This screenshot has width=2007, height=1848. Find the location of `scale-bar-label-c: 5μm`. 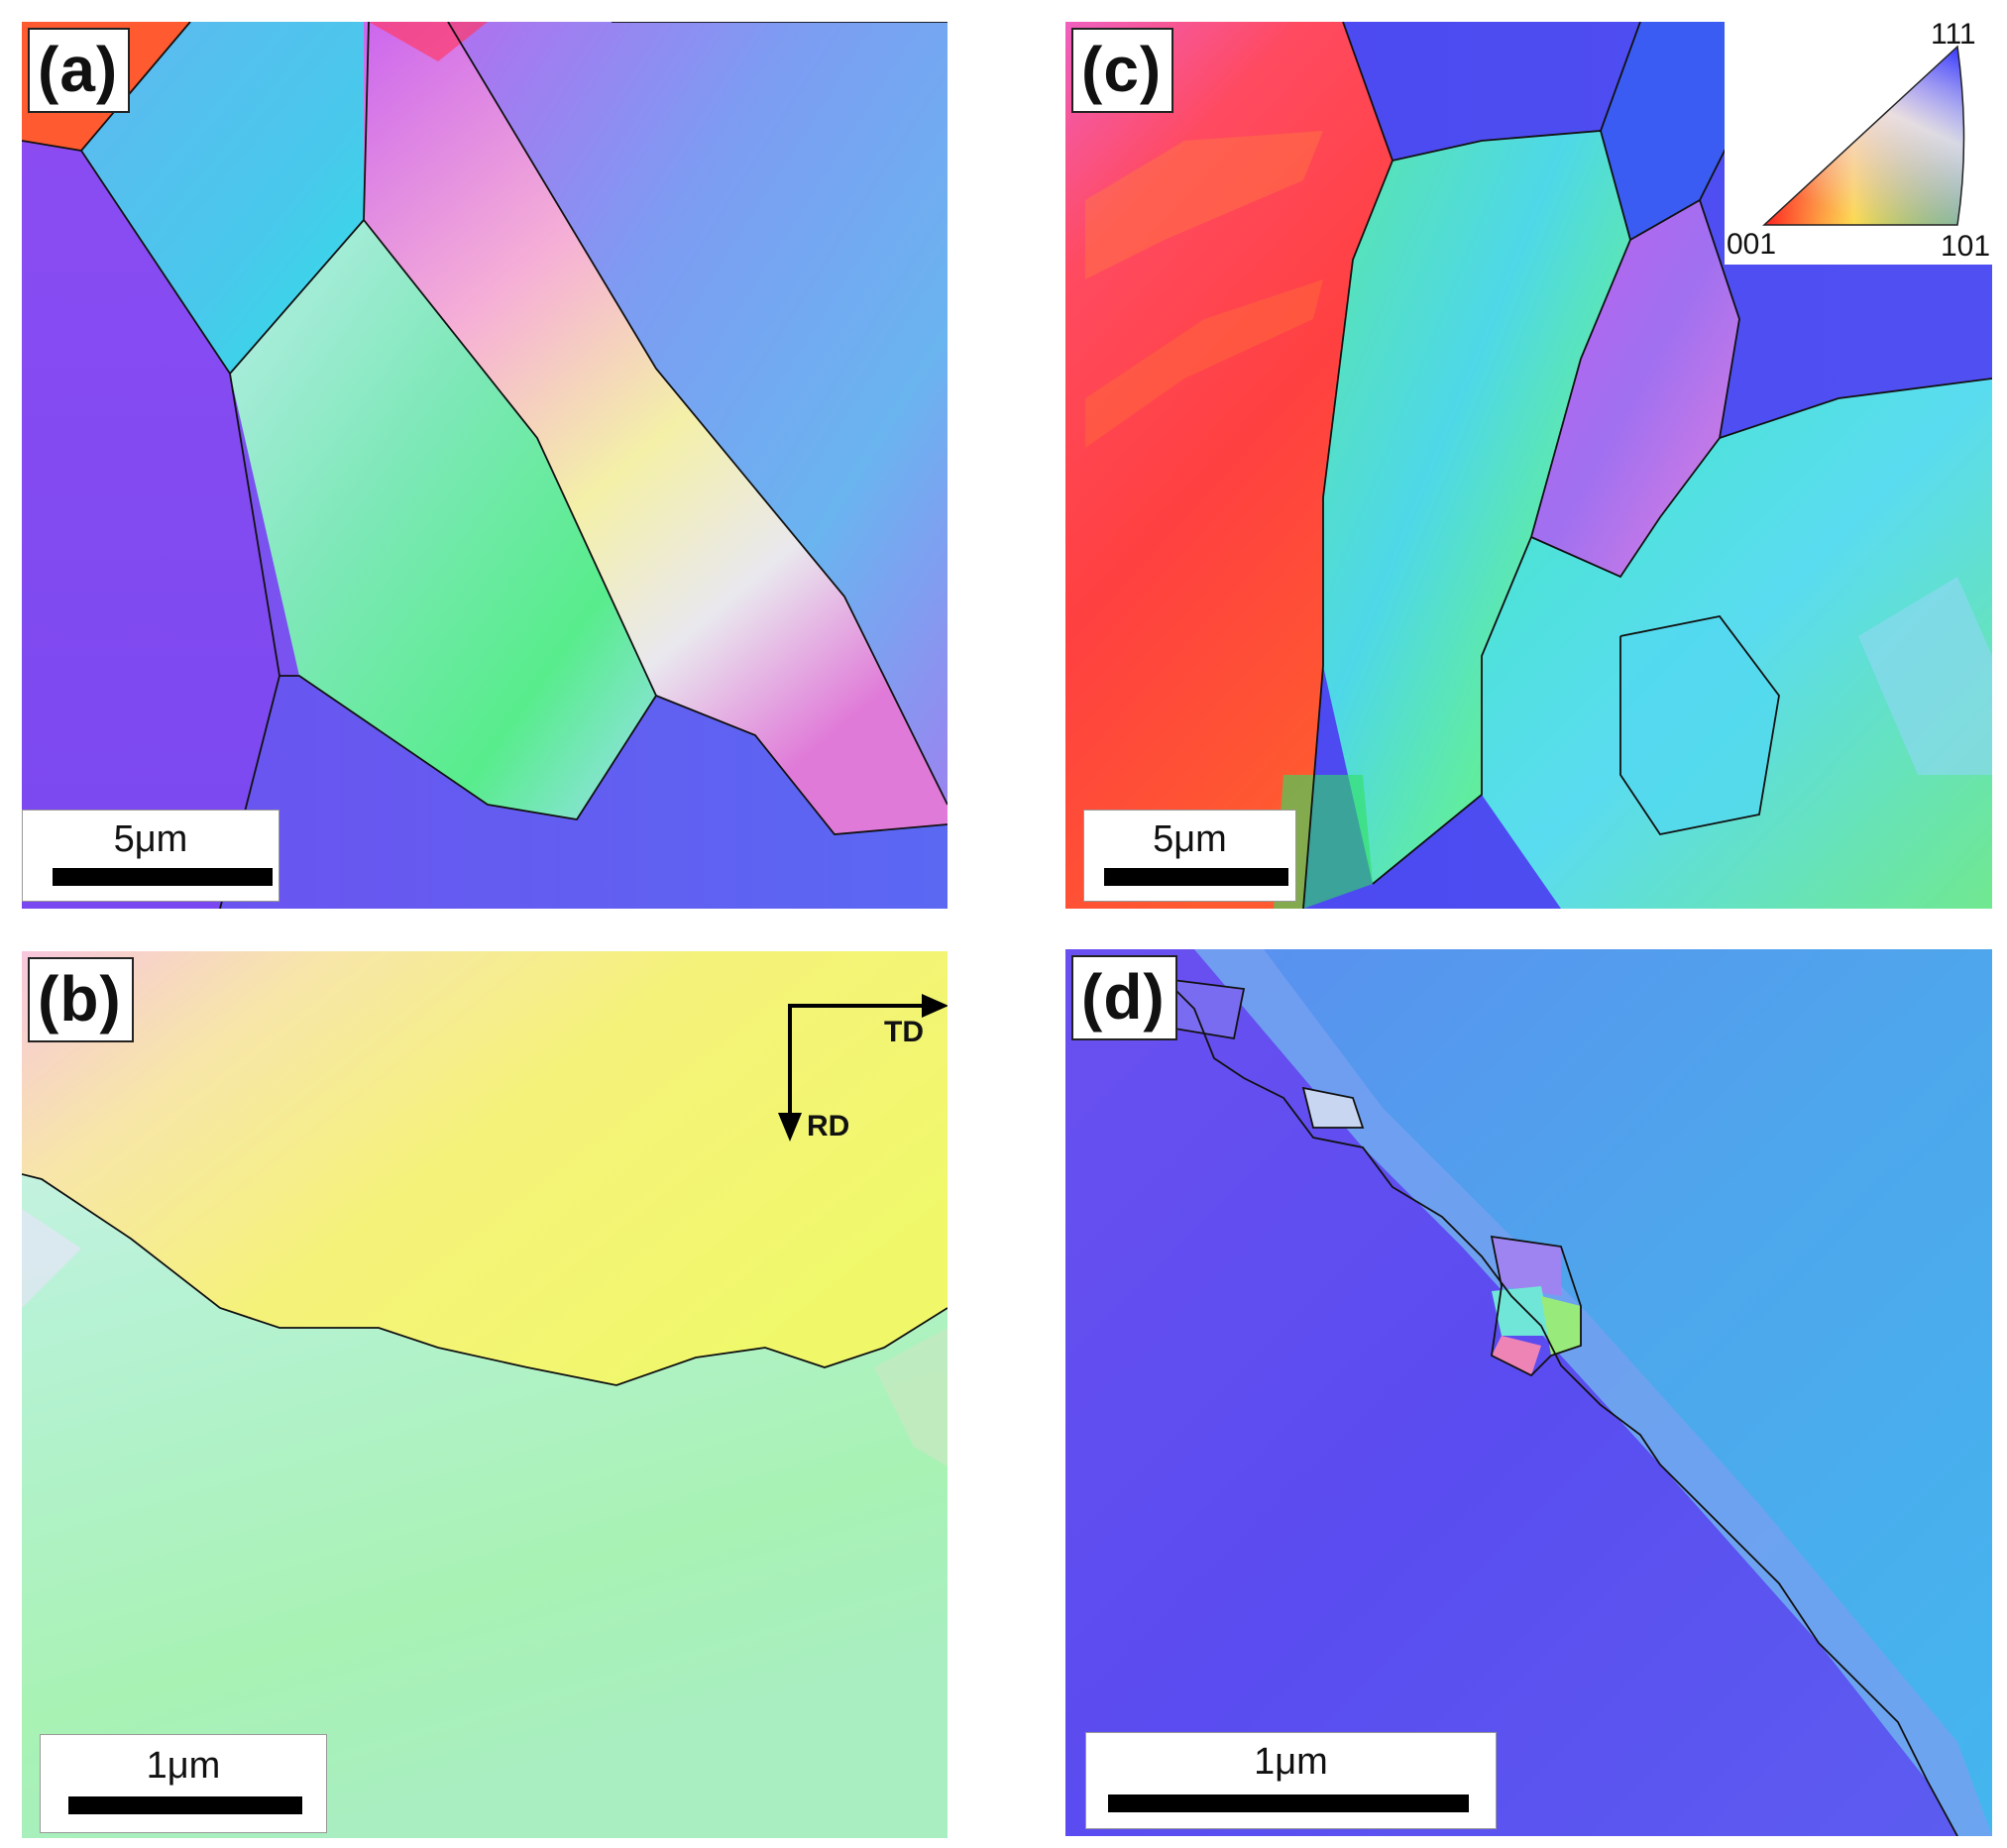

scale-bar-label-c: 5μm is located at coordinates (1190, 839).